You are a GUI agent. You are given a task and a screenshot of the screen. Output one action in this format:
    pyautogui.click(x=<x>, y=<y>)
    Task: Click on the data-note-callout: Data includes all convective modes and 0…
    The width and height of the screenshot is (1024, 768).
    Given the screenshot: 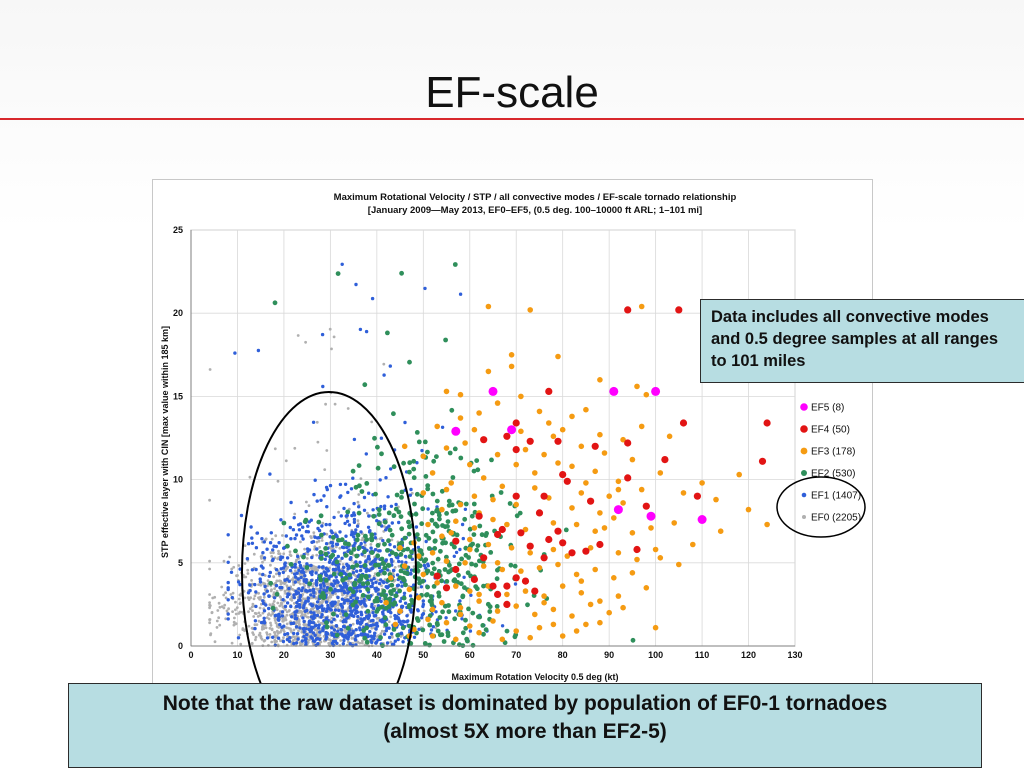 What is the action you would take?
    pyautogui.click(x=862, y=341)
    